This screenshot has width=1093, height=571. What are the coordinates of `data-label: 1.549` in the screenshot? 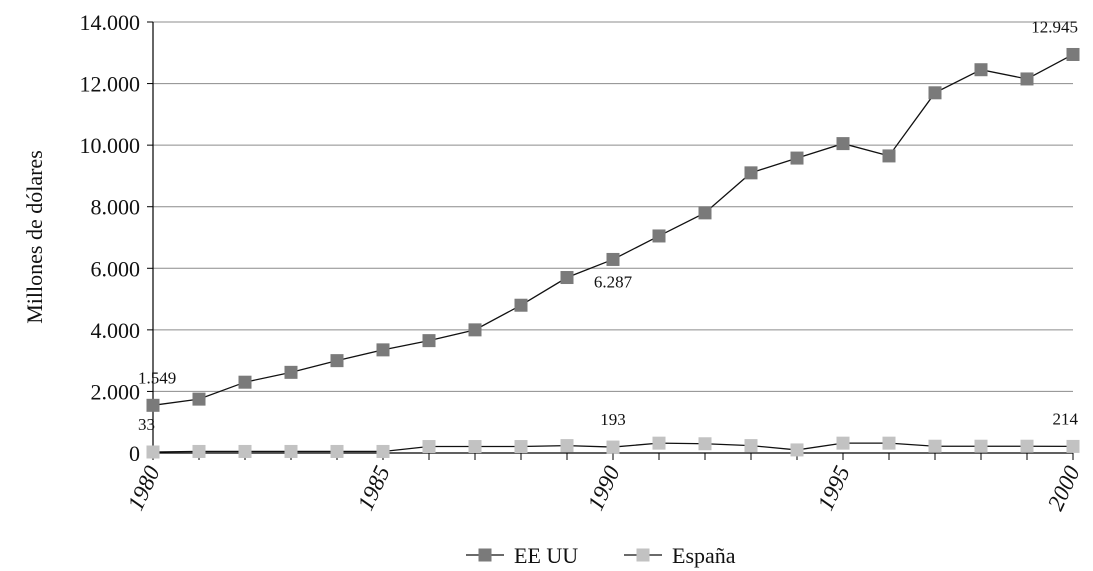 It's located at (157, 377).